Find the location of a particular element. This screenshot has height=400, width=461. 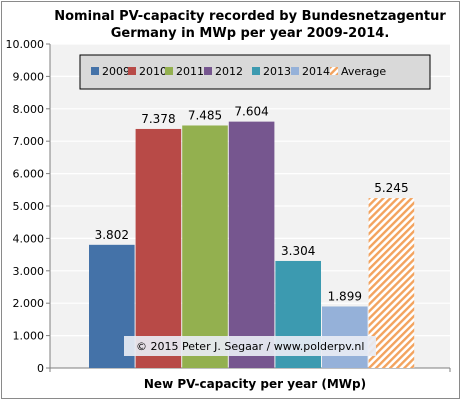

bar-2010 is located at coordinates (158, 248).